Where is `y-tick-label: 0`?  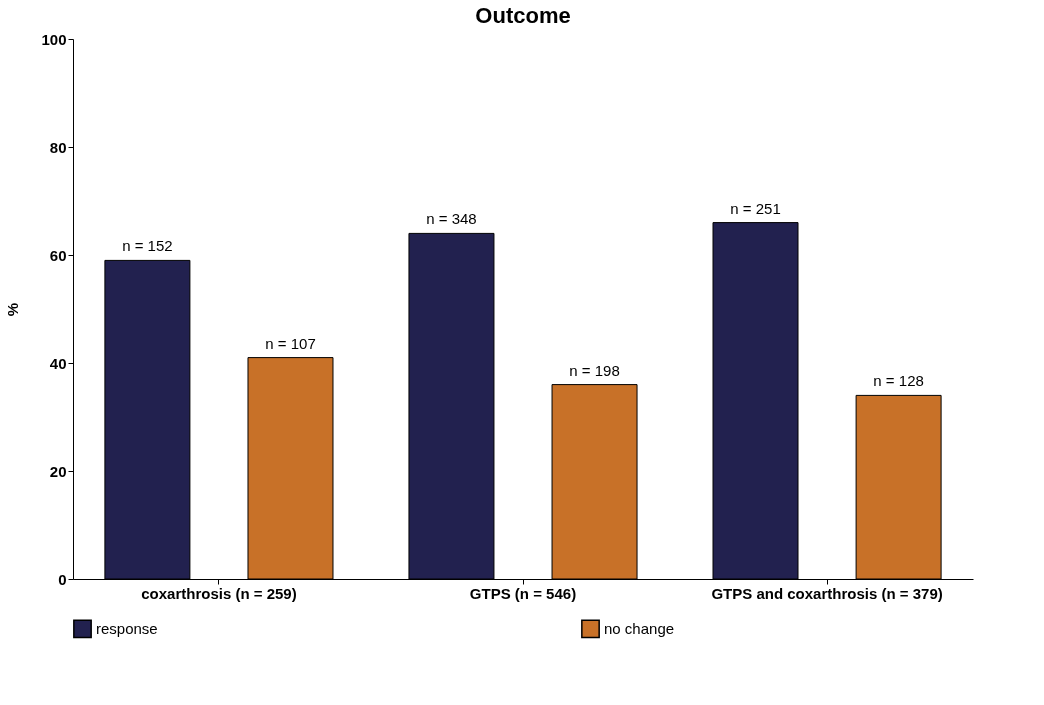 y-tick-label: 0 is located at coordinates (62, 579).